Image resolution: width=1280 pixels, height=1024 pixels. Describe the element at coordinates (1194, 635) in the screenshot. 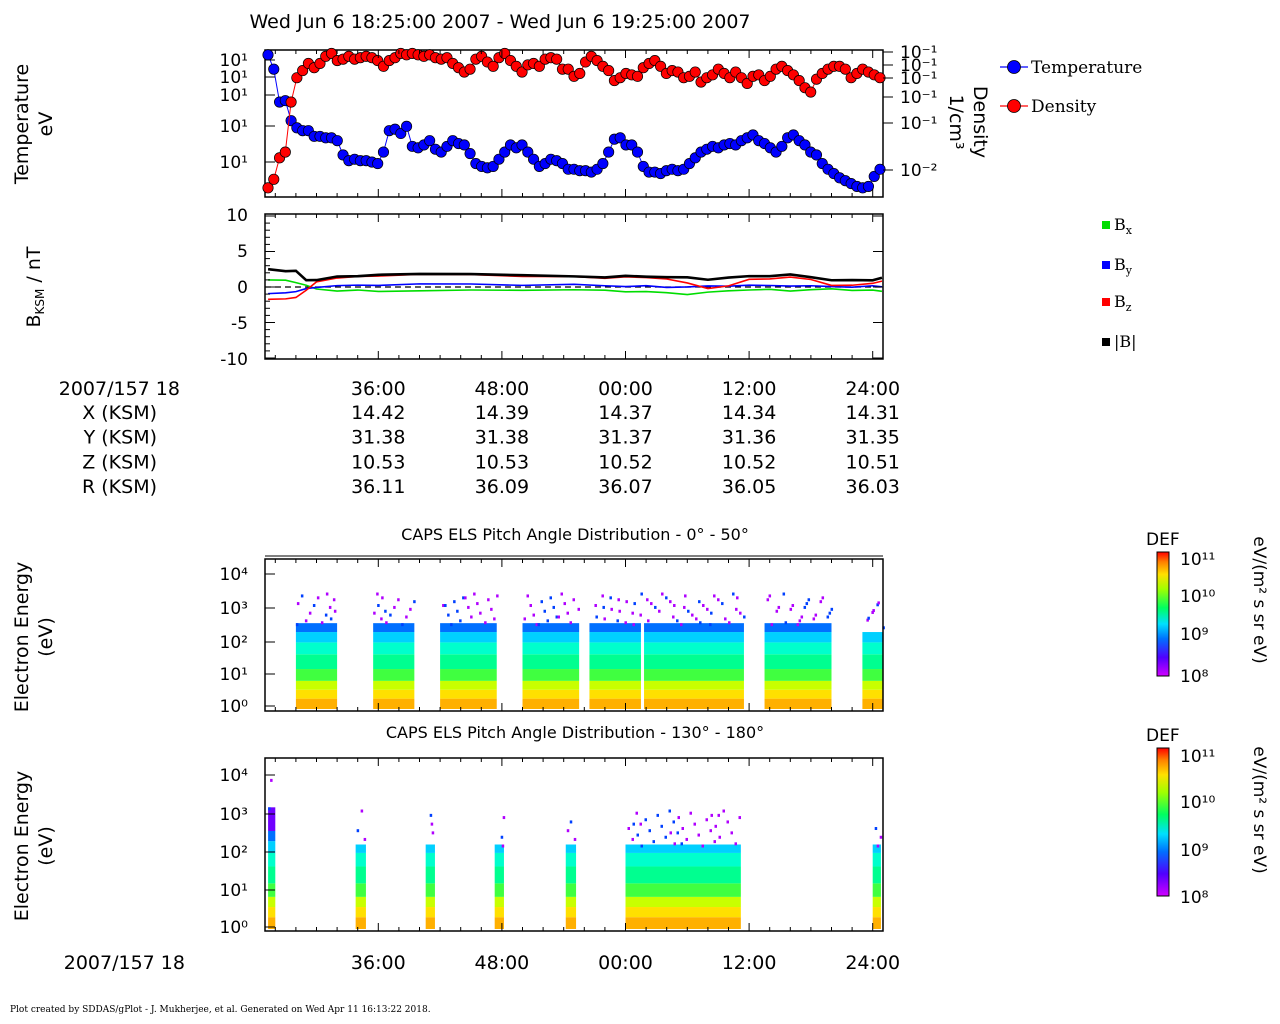

I see `cbar1-tick-9: 10⁹` at that location.